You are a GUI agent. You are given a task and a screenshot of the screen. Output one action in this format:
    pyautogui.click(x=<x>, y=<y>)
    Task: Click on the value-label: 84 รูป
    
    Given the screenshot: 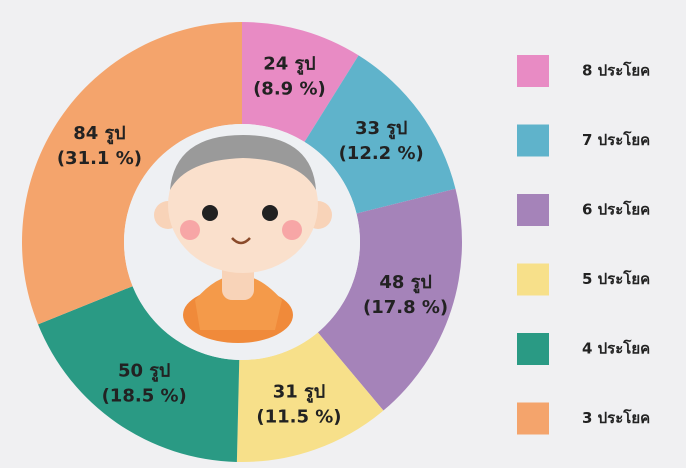 What is the action you would take?
    pyautogui.click(x=99, y=134)
    